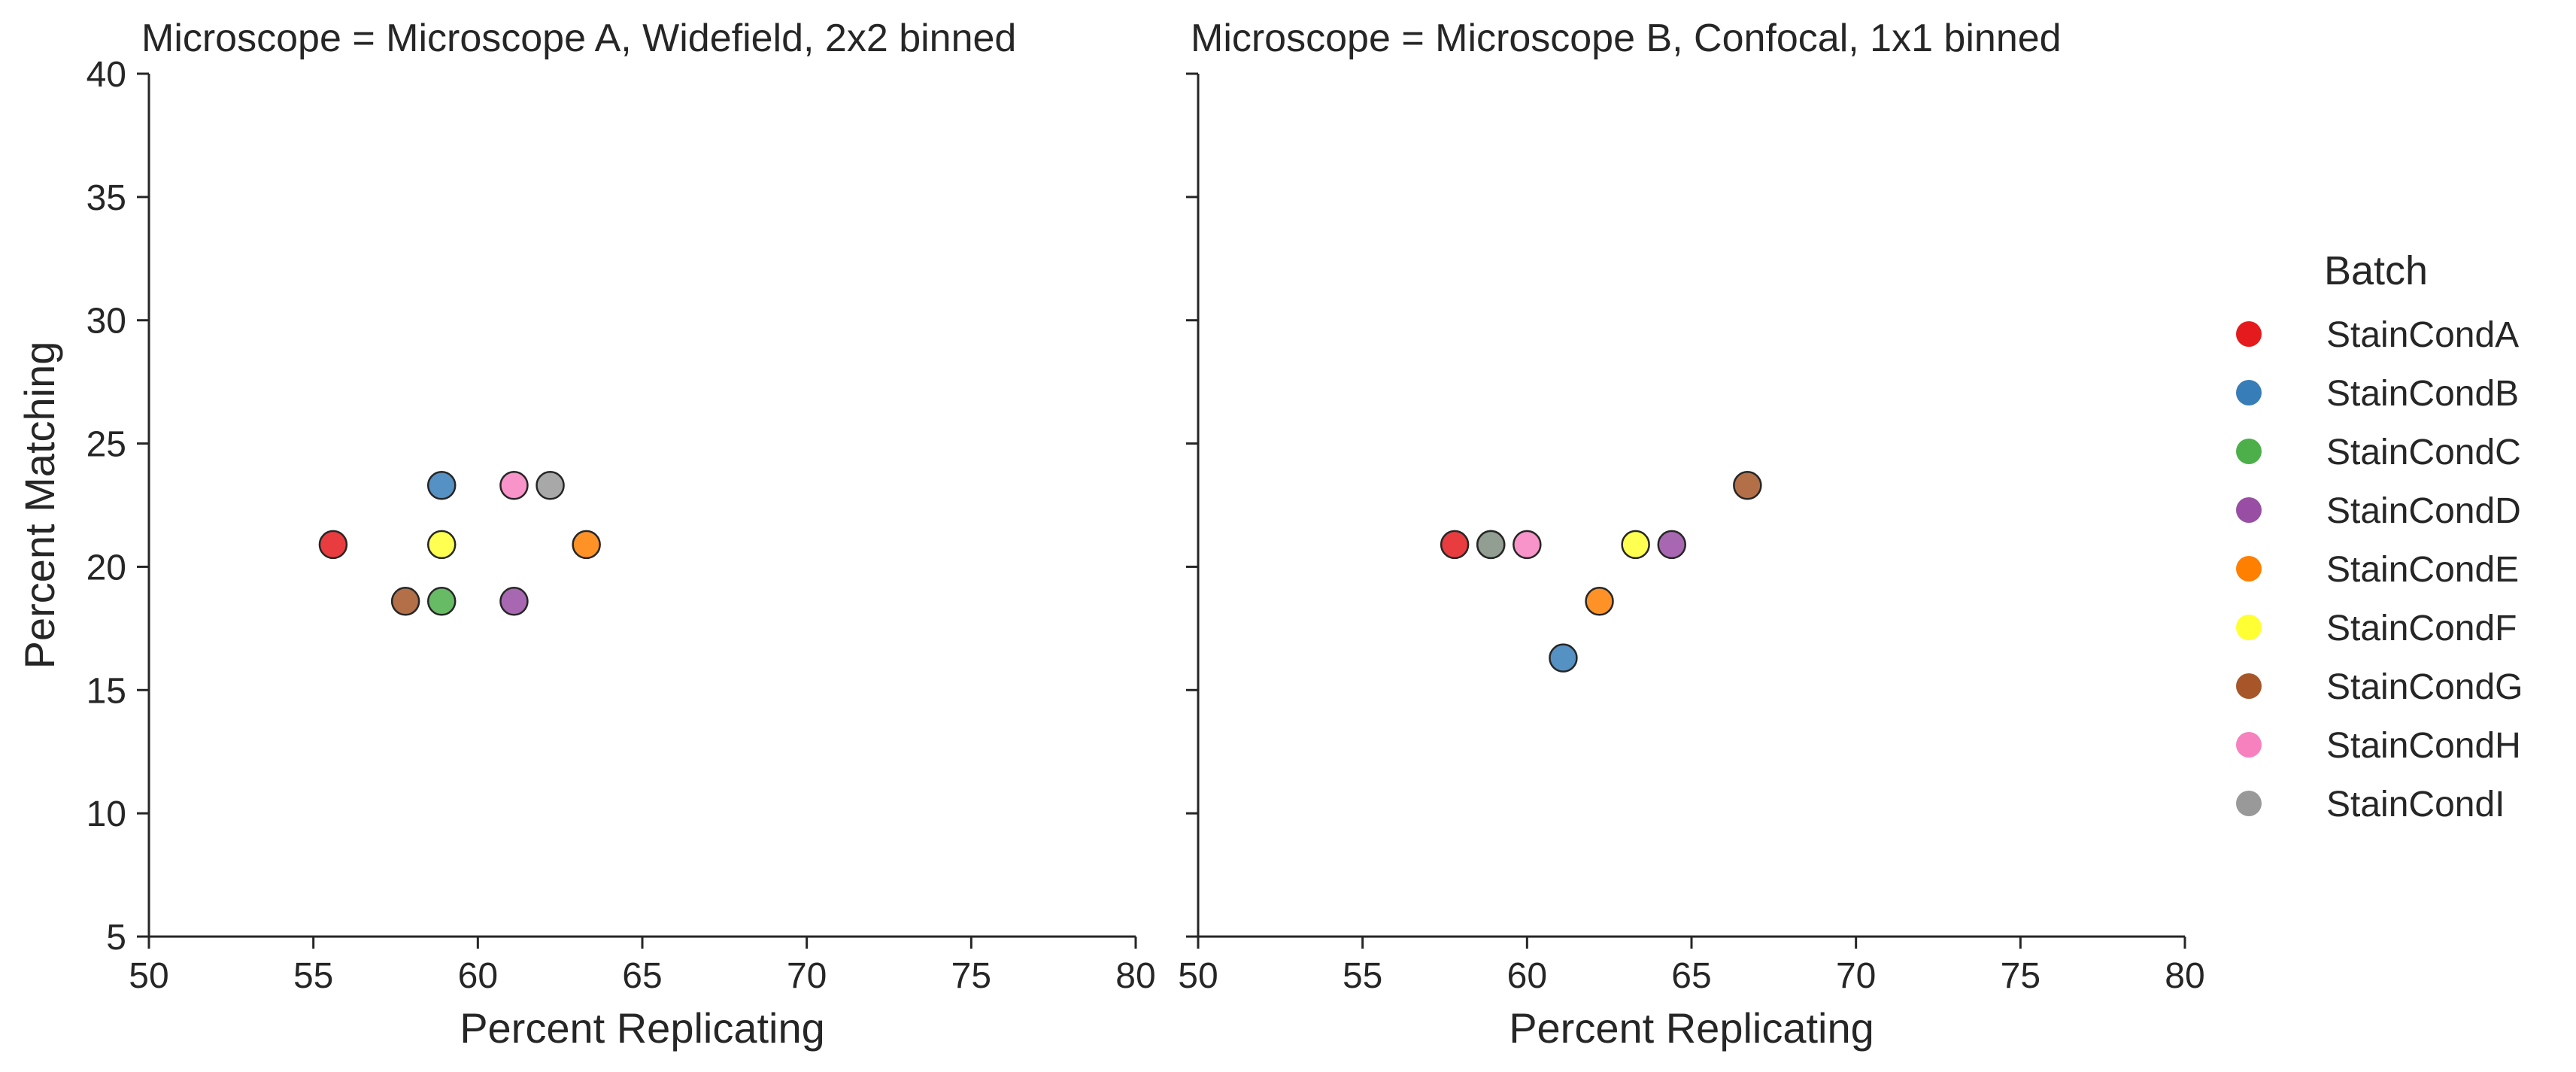 The width and height of the screenshot is (2576, 1072). What do you see at coordinates (441, 601) in the screenshot?
I see `point-staincondc` at bounding box center [441, 601].